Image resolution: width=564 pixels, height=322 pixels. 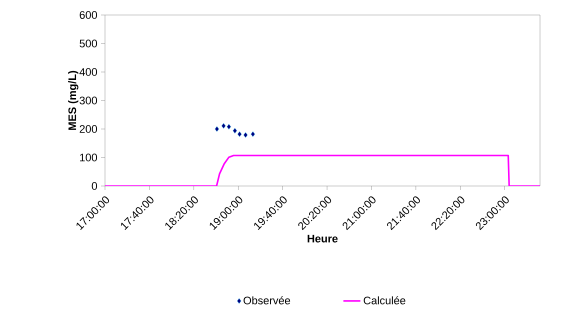 I want to click on y-tick-label: 500, so click(x=89, y=44).